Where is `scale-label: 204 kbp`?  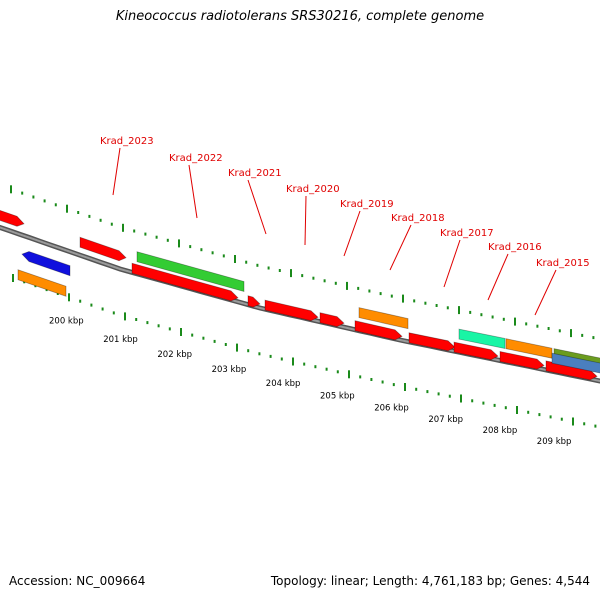 scale-label: 204 kbp is located at coordinates (283, 384).